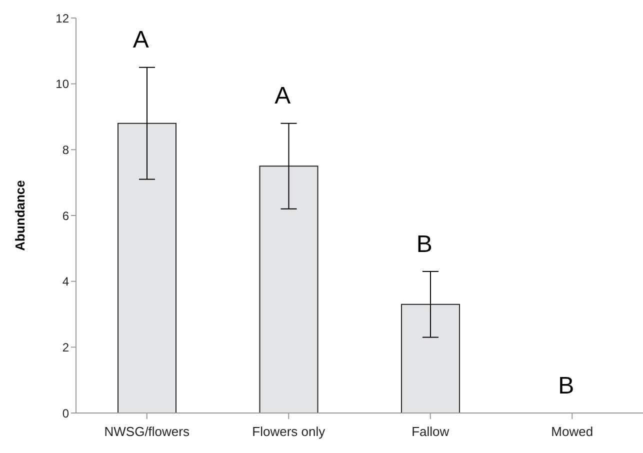 This screenshot has width=643, height=453. I want to click on y-tick-label: 10, so click(63, 84).